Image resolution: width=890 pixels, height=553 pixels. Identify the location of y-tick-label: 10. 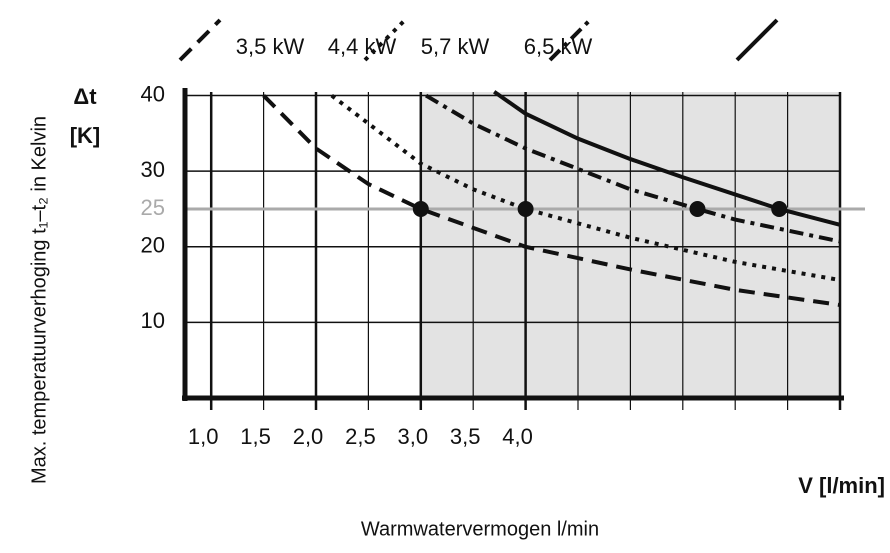
(153, 320).